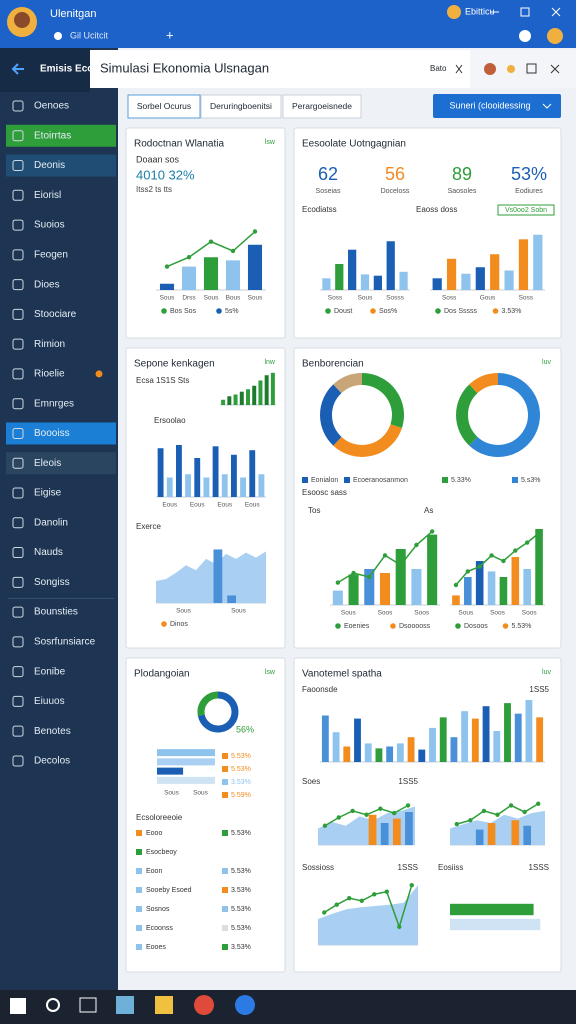  Describe the element at coordinates (51, 522) in the screenshot. I see `menu-item: Danolin` at that location.